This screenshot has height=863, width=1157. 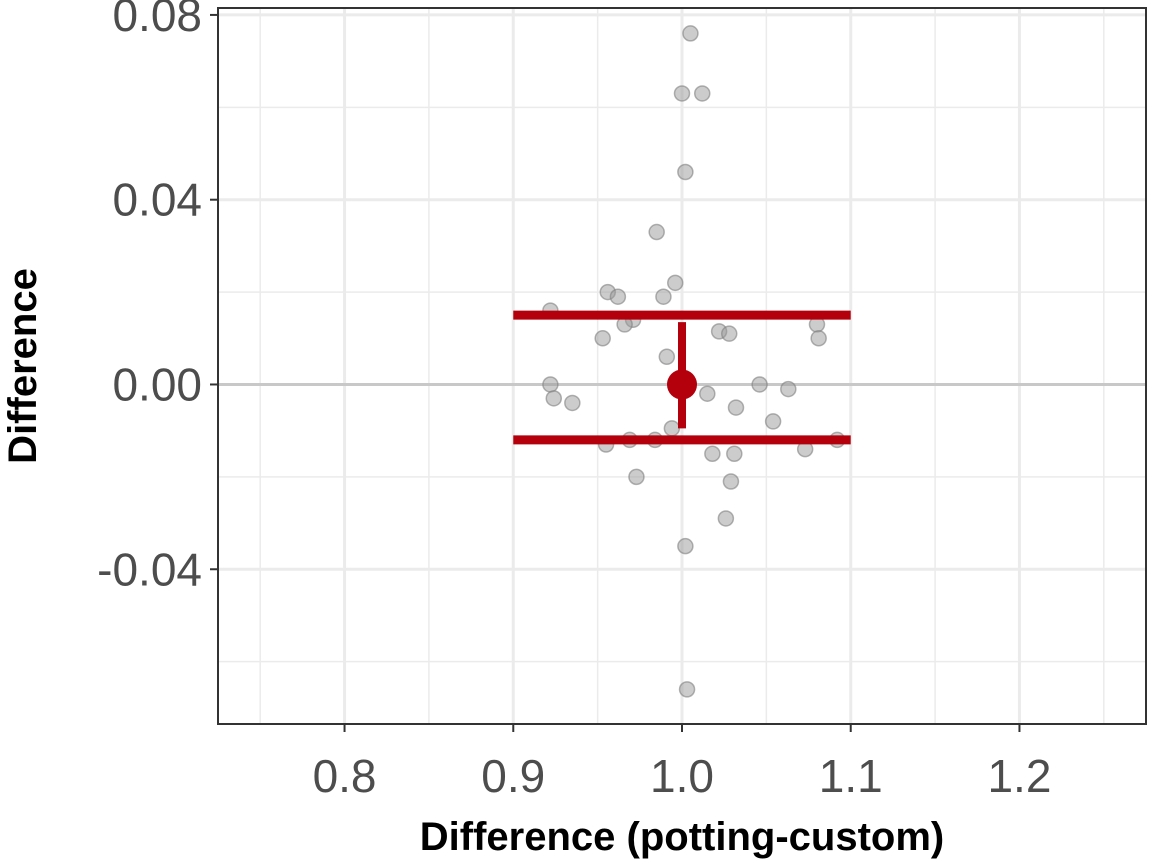 What do you see at coordinates (23, 366) in the screenshot?
I see `y-axis-title: Difference` at bounding box center [23, 366].